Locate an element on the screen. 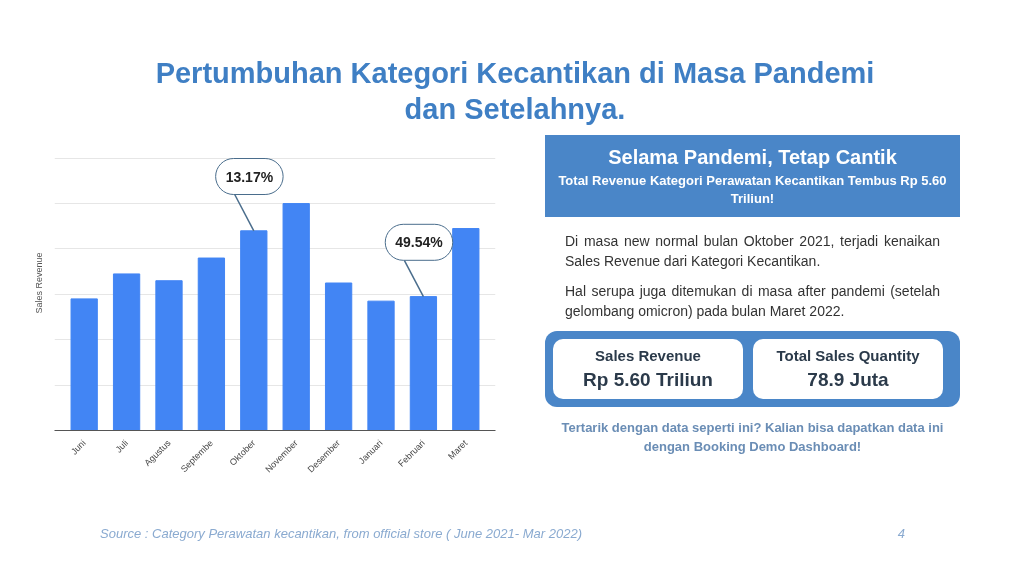  text: Selama Pandemi, Tetap Cantik is located at coordinates (752, 157).